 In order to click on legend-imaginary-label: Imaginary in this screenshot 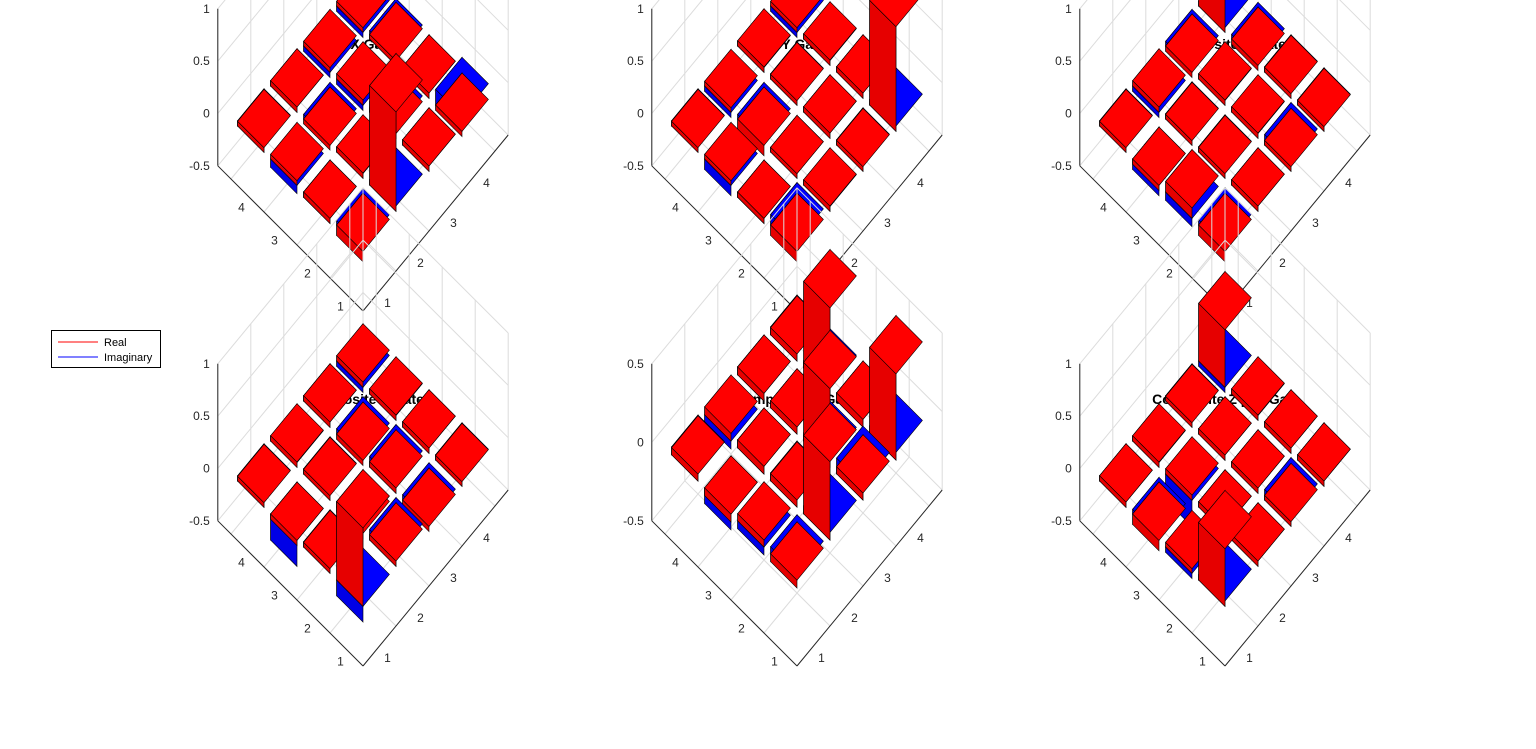, I will do `click(128, 358)`.